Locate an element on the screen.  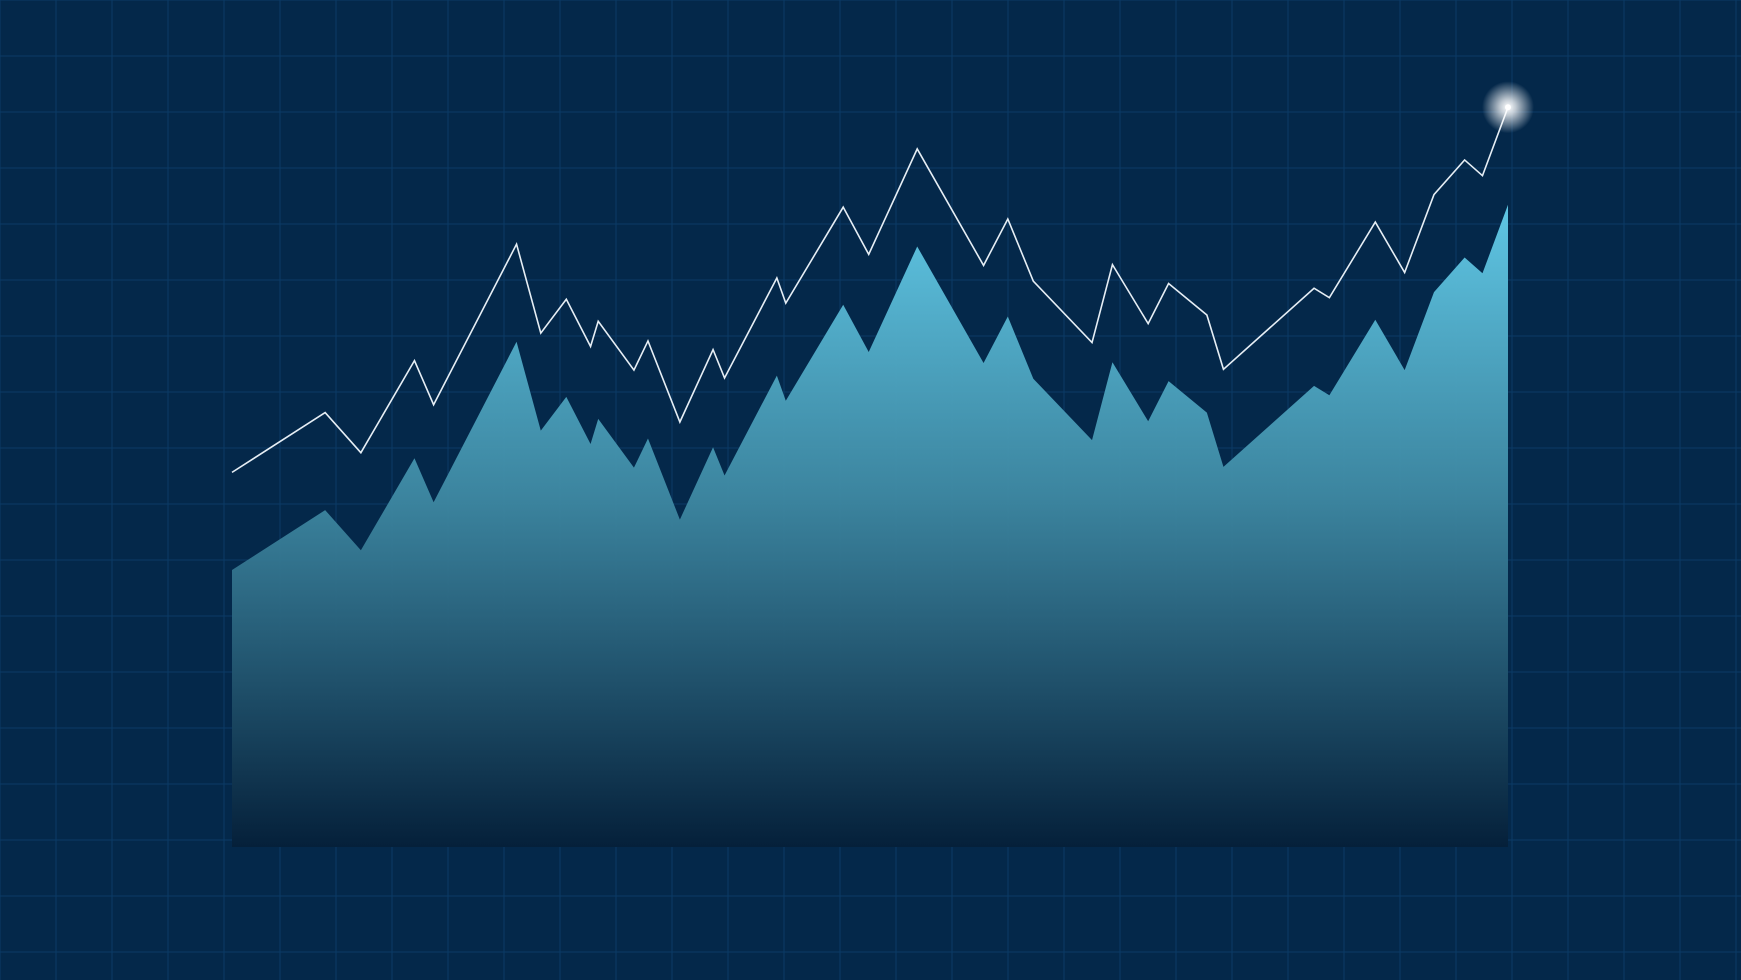
endpoint-point is located at coordinates (1508, 107).